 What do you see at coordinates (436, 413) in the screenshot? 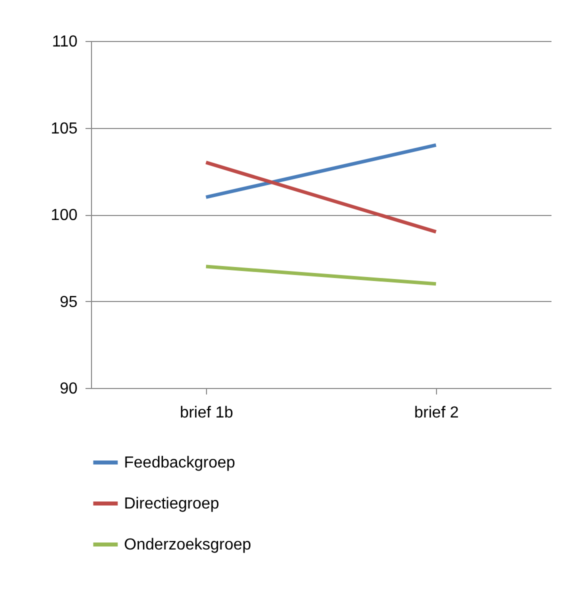
I see `x-tick-label: brief 2` at bounding box center [436, 413].